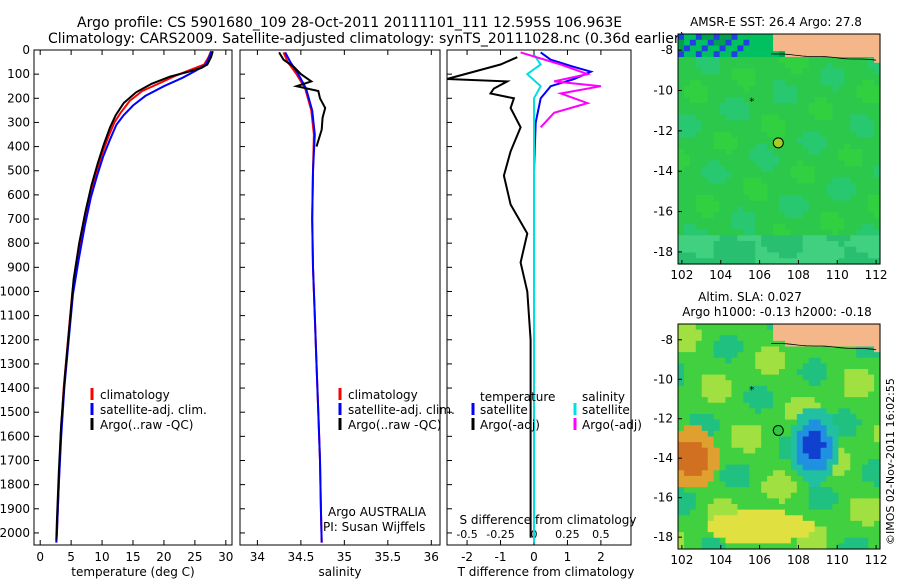 This screenshot has width=900, height=580. What do you see at coordinates (18, 243) in the screenshot?
I see `y-tick-label: 800` at bounding box center [18, 243].